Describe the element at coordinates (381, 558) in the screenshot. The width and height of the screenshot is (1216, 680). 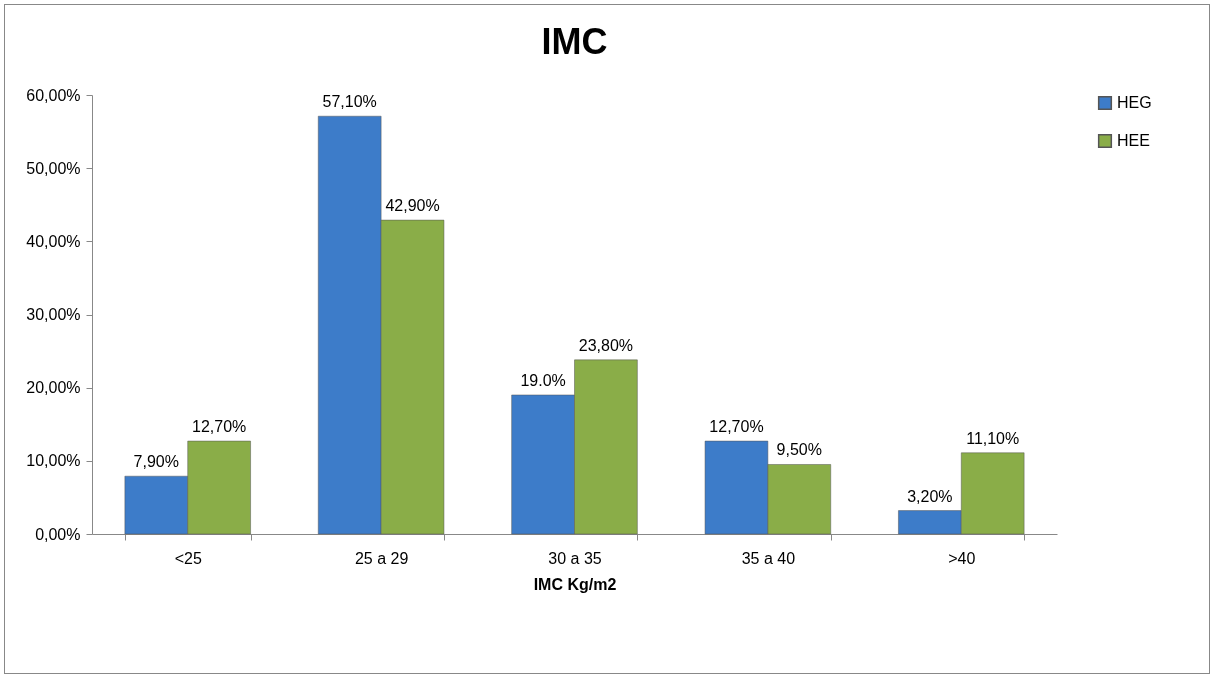
I see `x-tick-label: 25 a 29` at that location.